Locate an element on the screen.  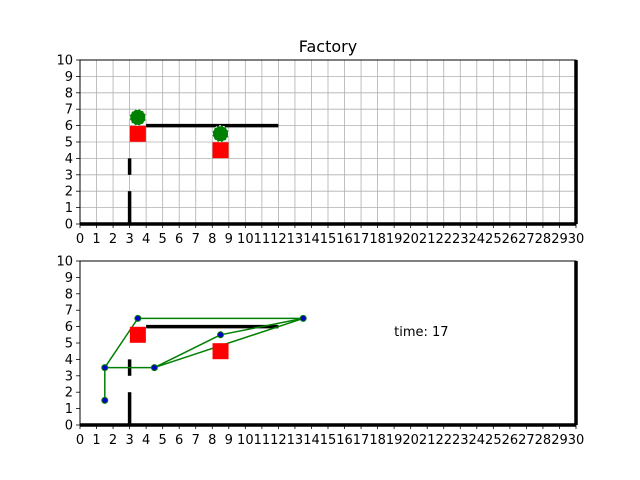
x-tick-label: 4 is located at coordinates (146, 440).